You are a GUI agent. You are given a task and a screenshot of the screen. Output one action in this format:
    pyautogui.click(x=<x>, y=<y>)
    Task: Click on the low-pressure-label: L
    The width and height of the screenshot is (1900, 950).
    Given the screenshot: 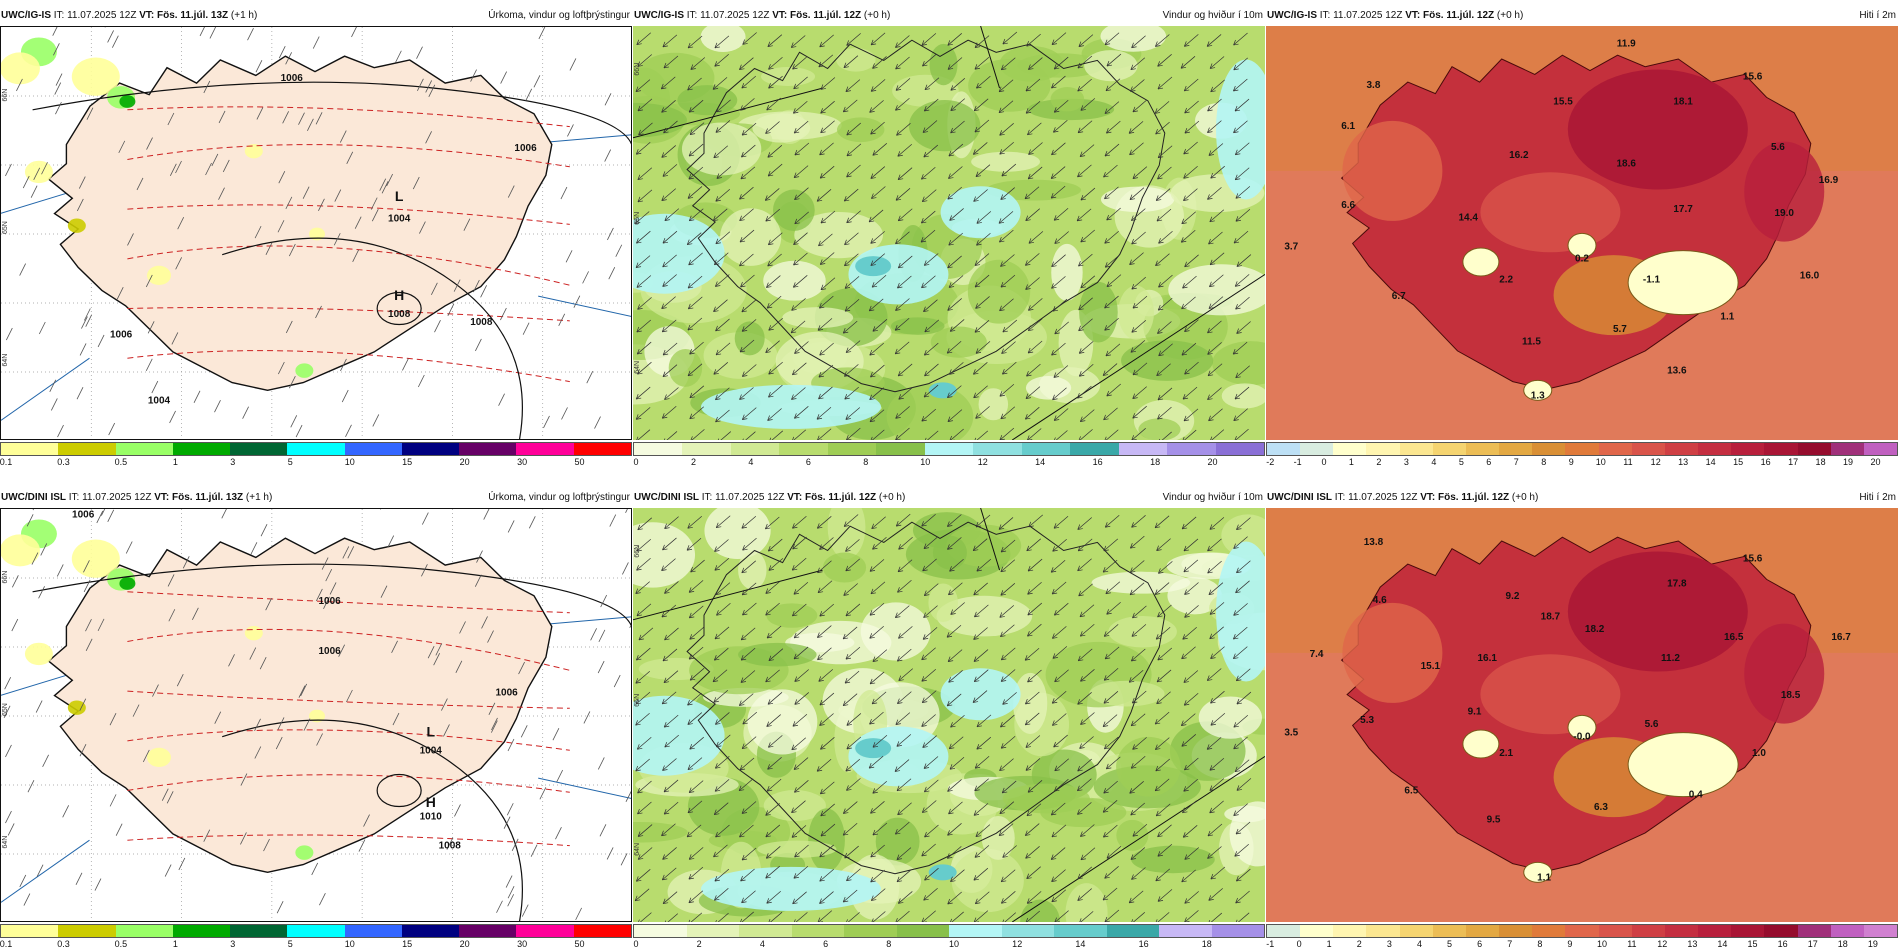 What is the action you would take?
    pyautogui.click(x=399, y=196)
    